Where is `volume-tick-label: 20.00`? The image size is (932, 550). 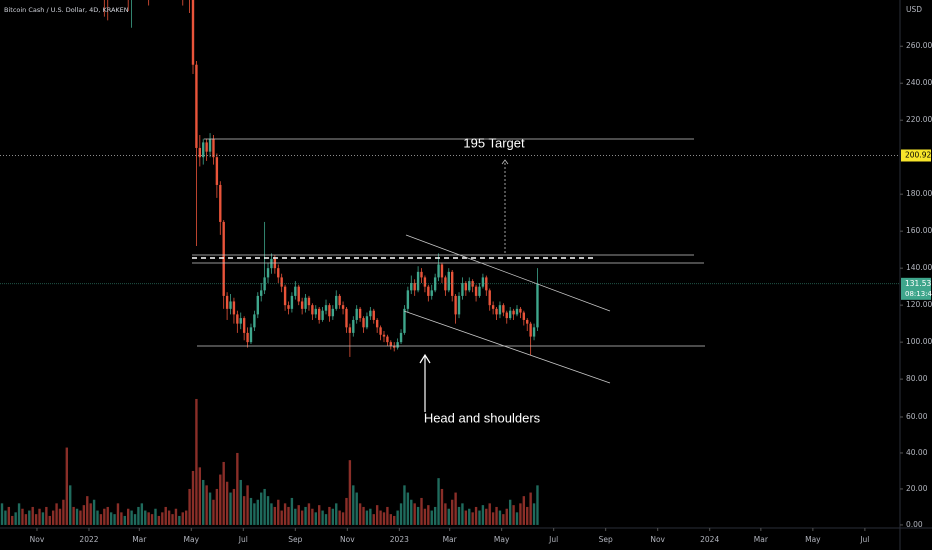 volume-tick-label: 20.00 is located at coordinates (917, 488).